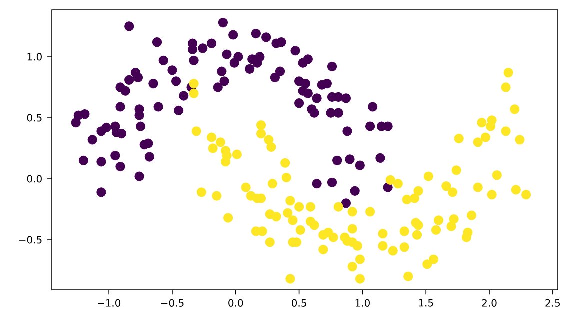  What do you see at coordinates (363, 303) in the screenshot?
I see `x-tick-label: 1.0` at bounding box center [363, 303].